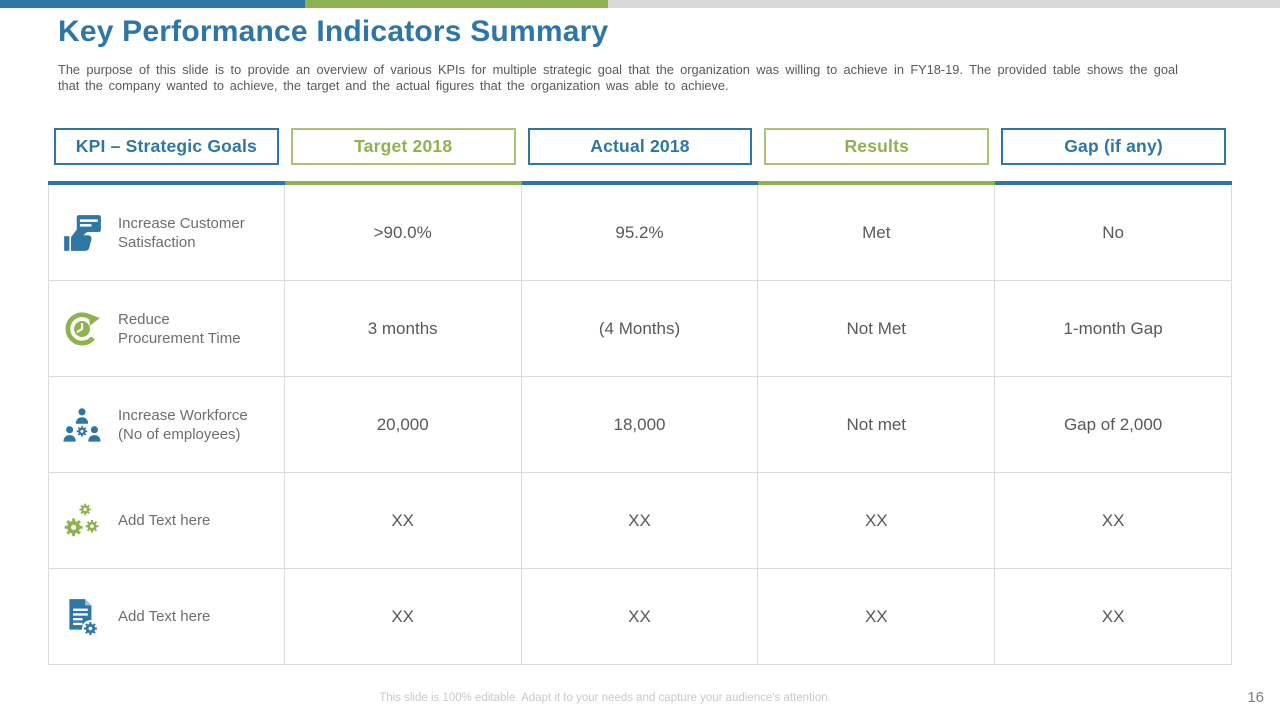 This screenshot has width=1280, height=720. What do you see at coordinates (181, 232) in the screenshot?
I see `goal-label: Increase Customer Satisfaction` at bounding box center [181, 232].